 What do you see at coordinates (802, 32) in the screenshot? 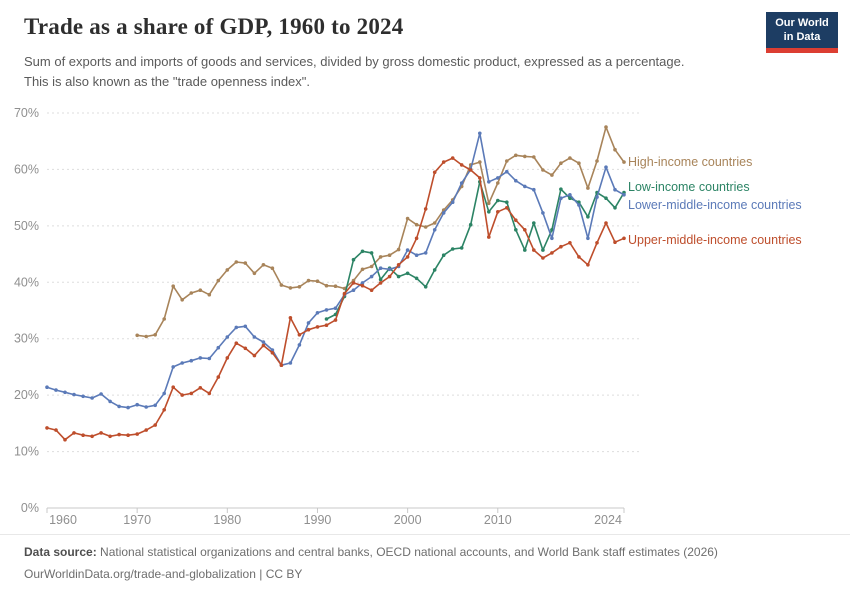
I see `owid-logo: Our World in Data` at bounding box center [802, 32].